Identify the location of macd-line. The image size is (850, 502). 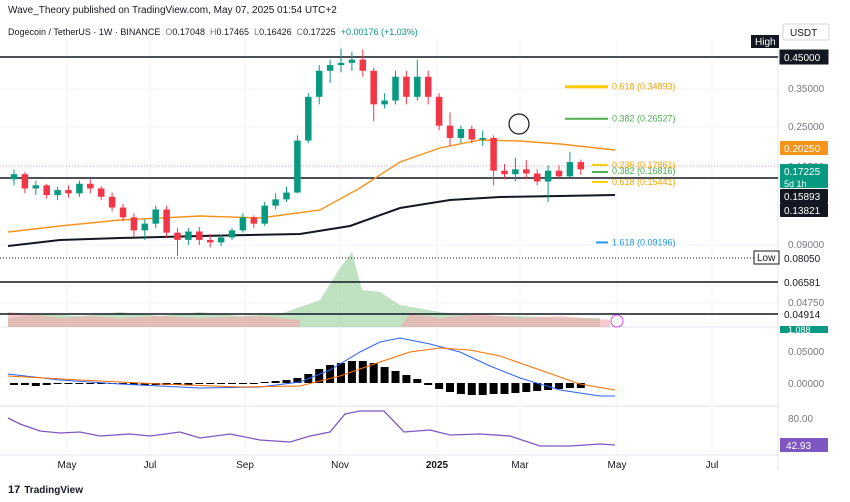
(311, 367).